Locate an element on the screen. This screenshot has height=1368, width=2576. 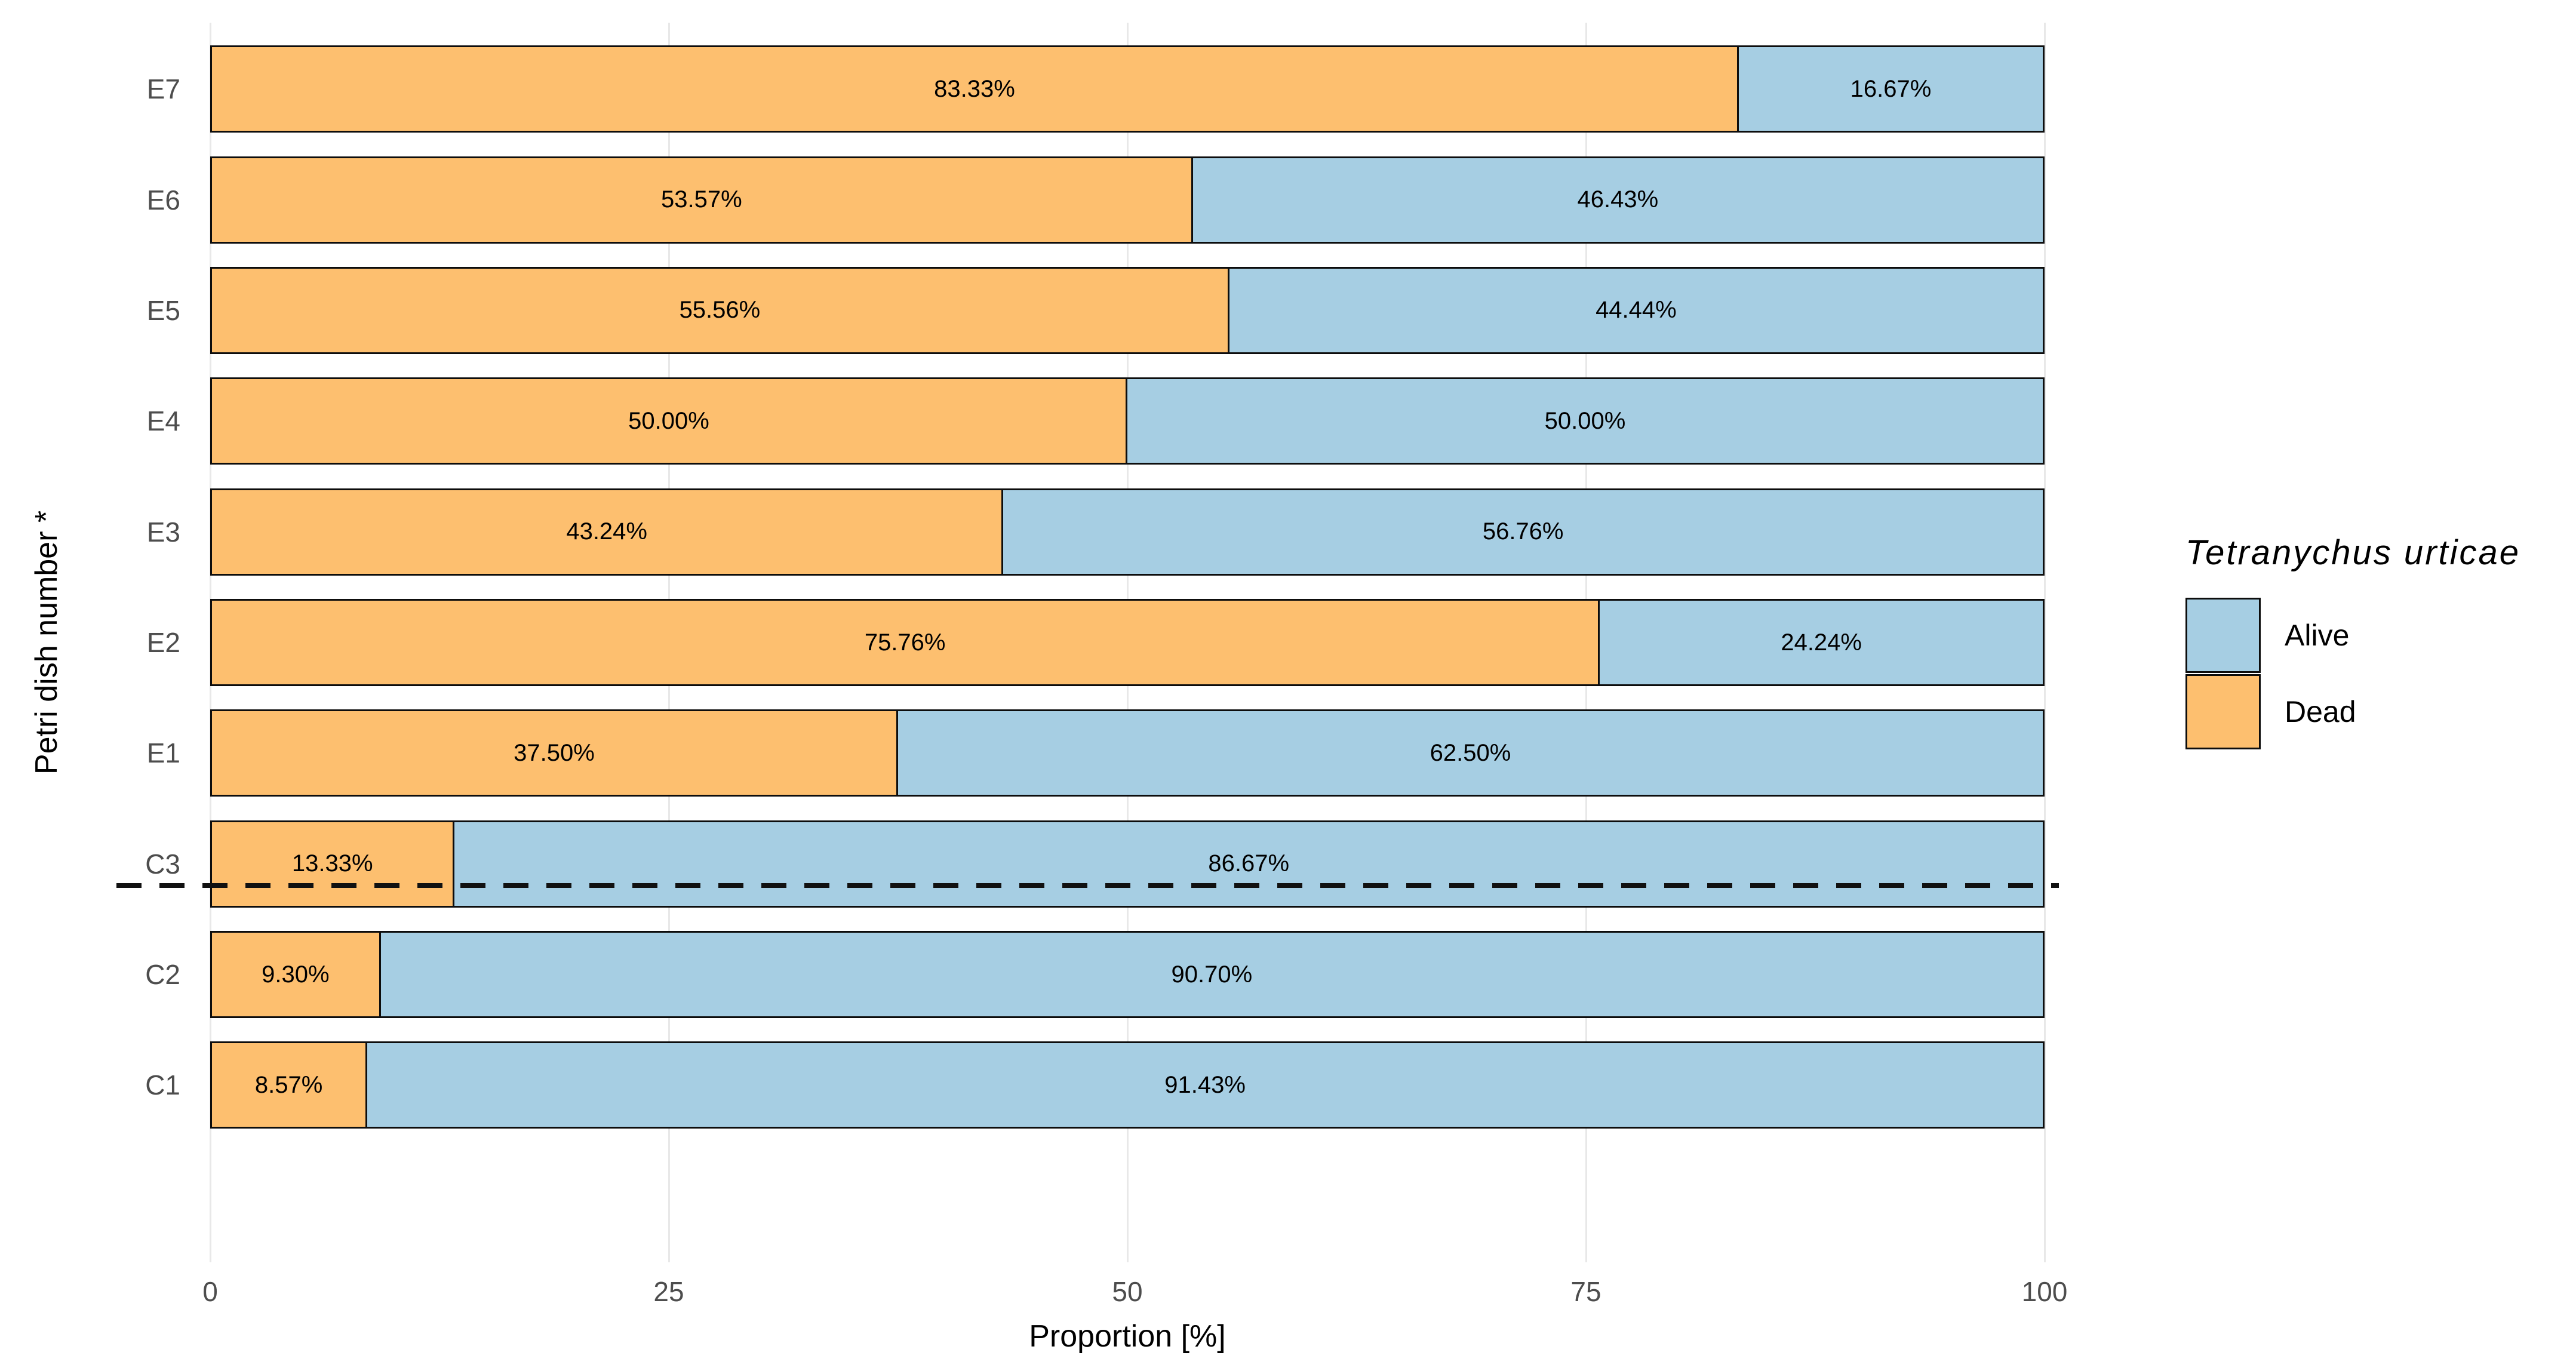
bar-value-label: 83.33% is located at coordinates (974, 88).